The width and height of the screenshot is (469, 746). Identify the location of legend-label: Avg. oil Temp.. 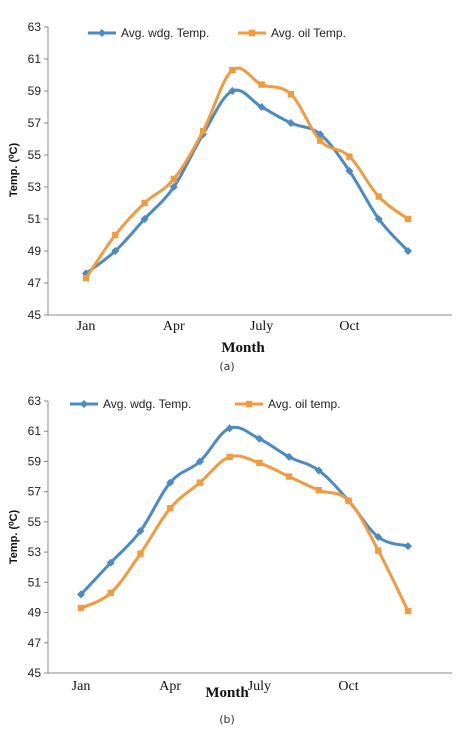
(308, 33).